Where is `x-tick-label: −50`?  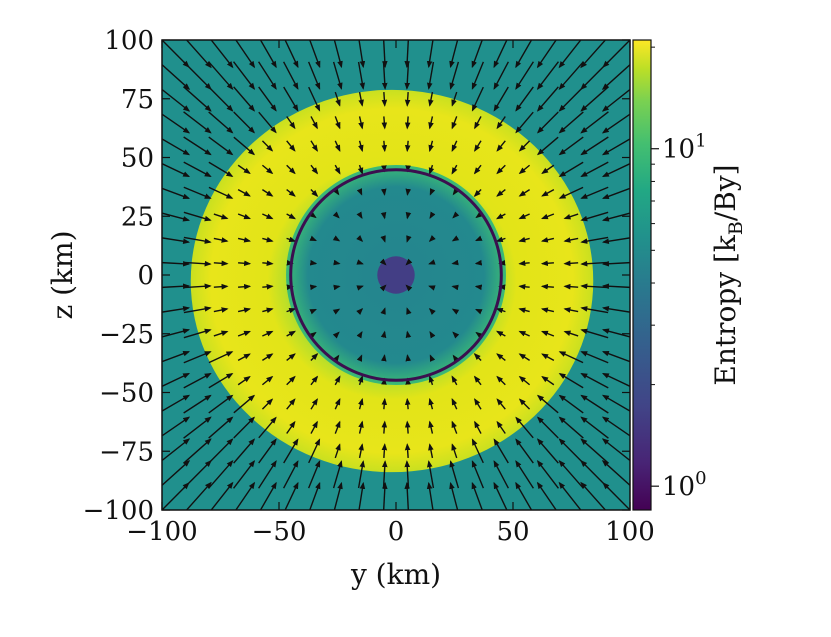 x-tick-label: −50 is located at coordinates (279, 532).